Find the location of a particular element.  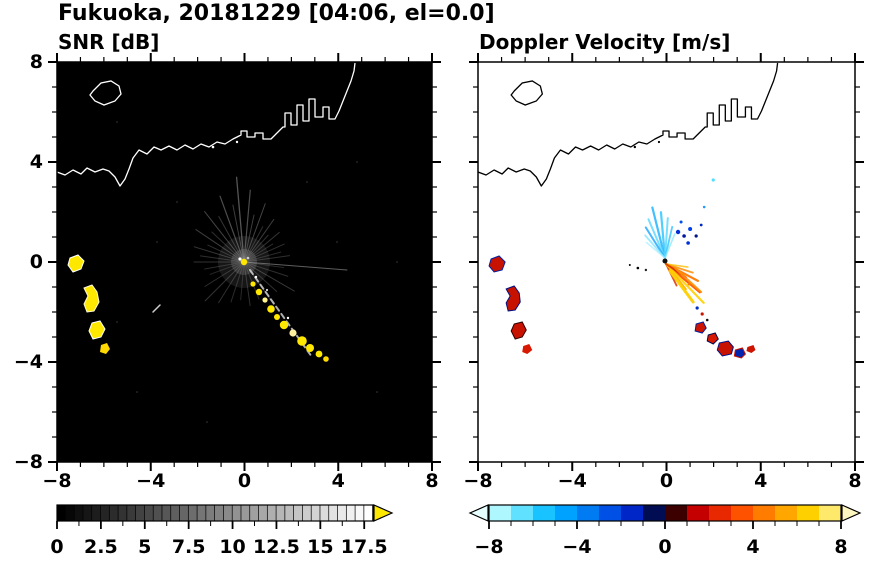

snr-colorbar-label: 5 is located at coordinates (145, 547).